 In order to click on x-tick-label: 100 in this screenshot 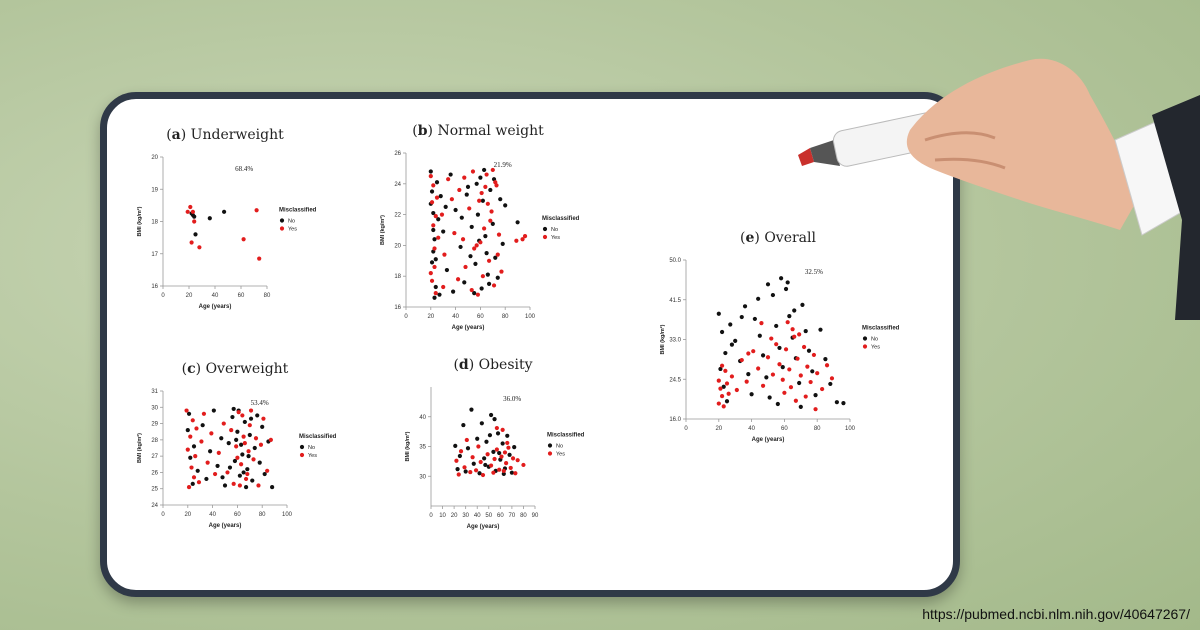, I will do `click(850, 429)`.